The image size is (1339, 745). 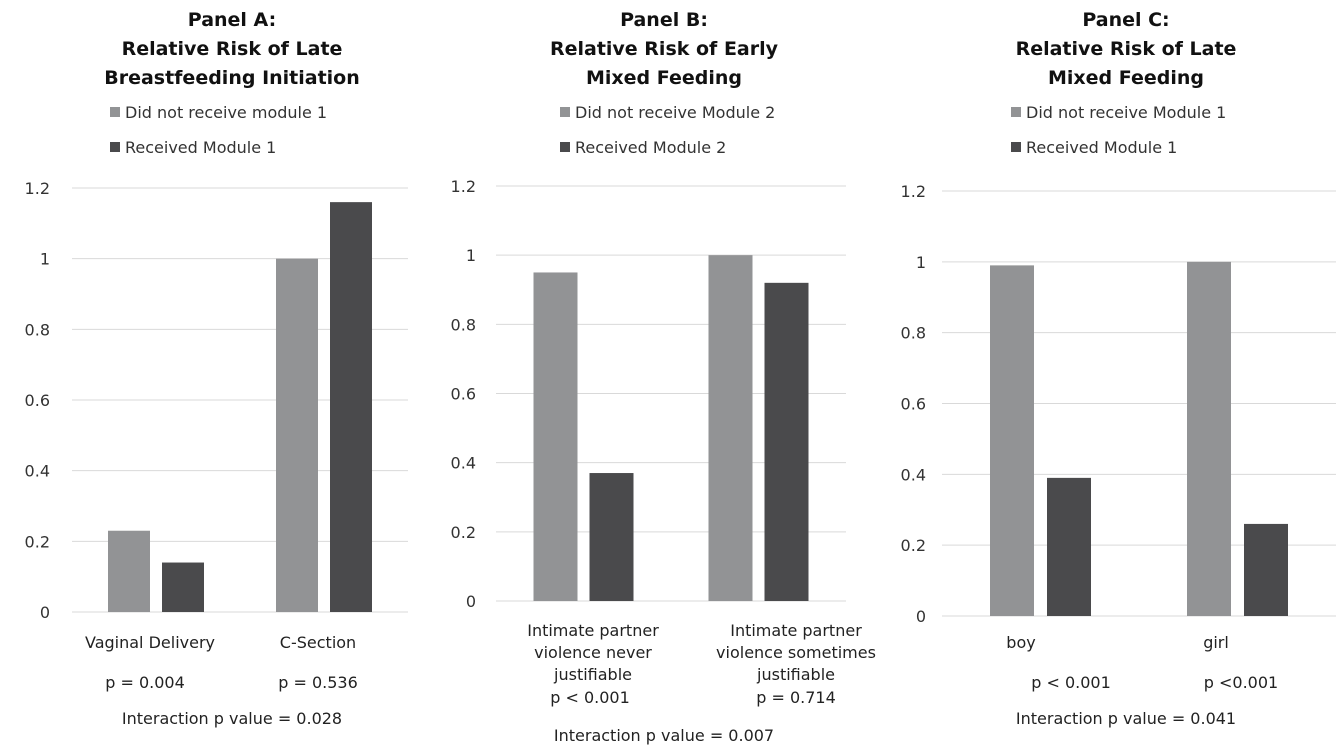 What do you see at coordinates (650, 147) in the screenshot?
I see `legend-label: Received Module 2` at bounding box center [650, 147].